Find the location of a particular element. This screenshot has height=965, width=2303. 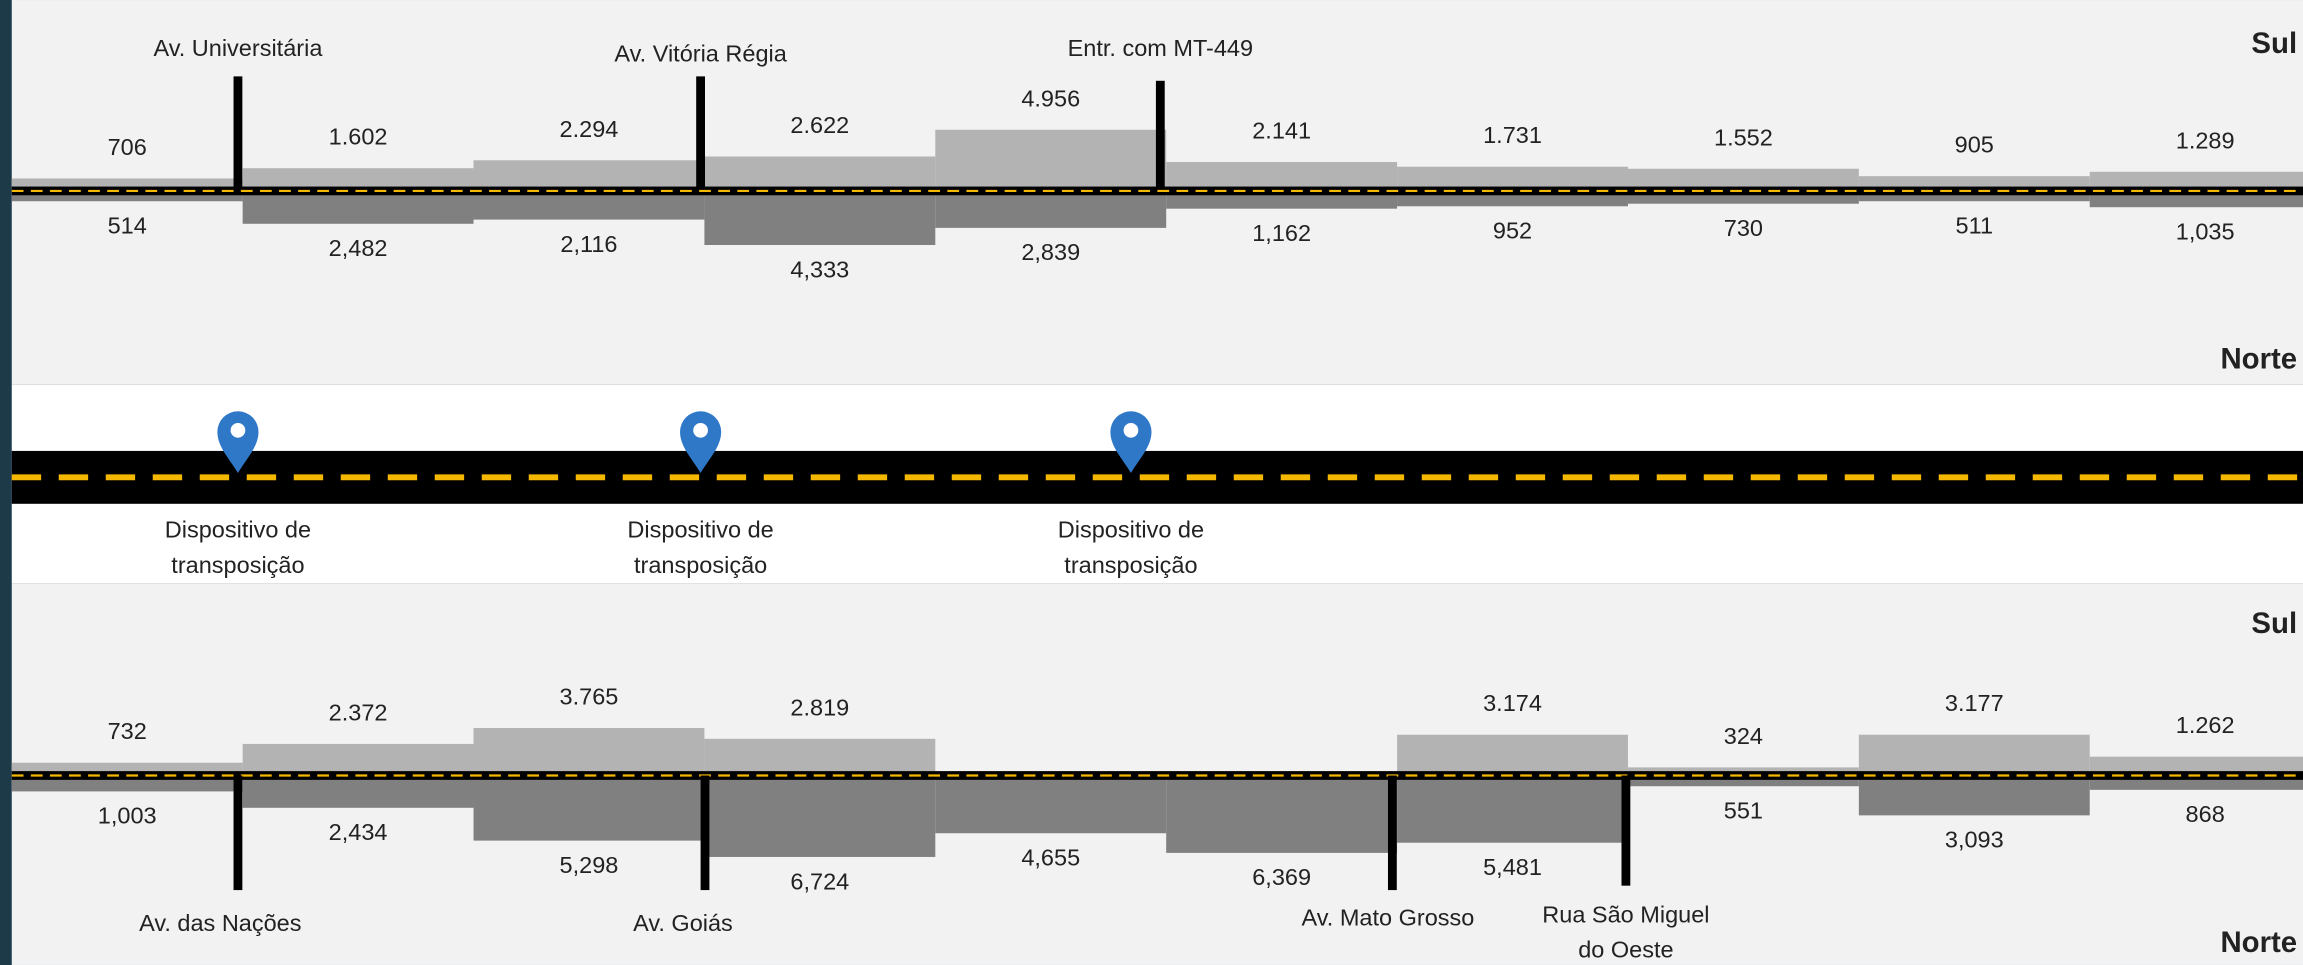

volume-label: 6,369 is located at coordinates (1281, 877).